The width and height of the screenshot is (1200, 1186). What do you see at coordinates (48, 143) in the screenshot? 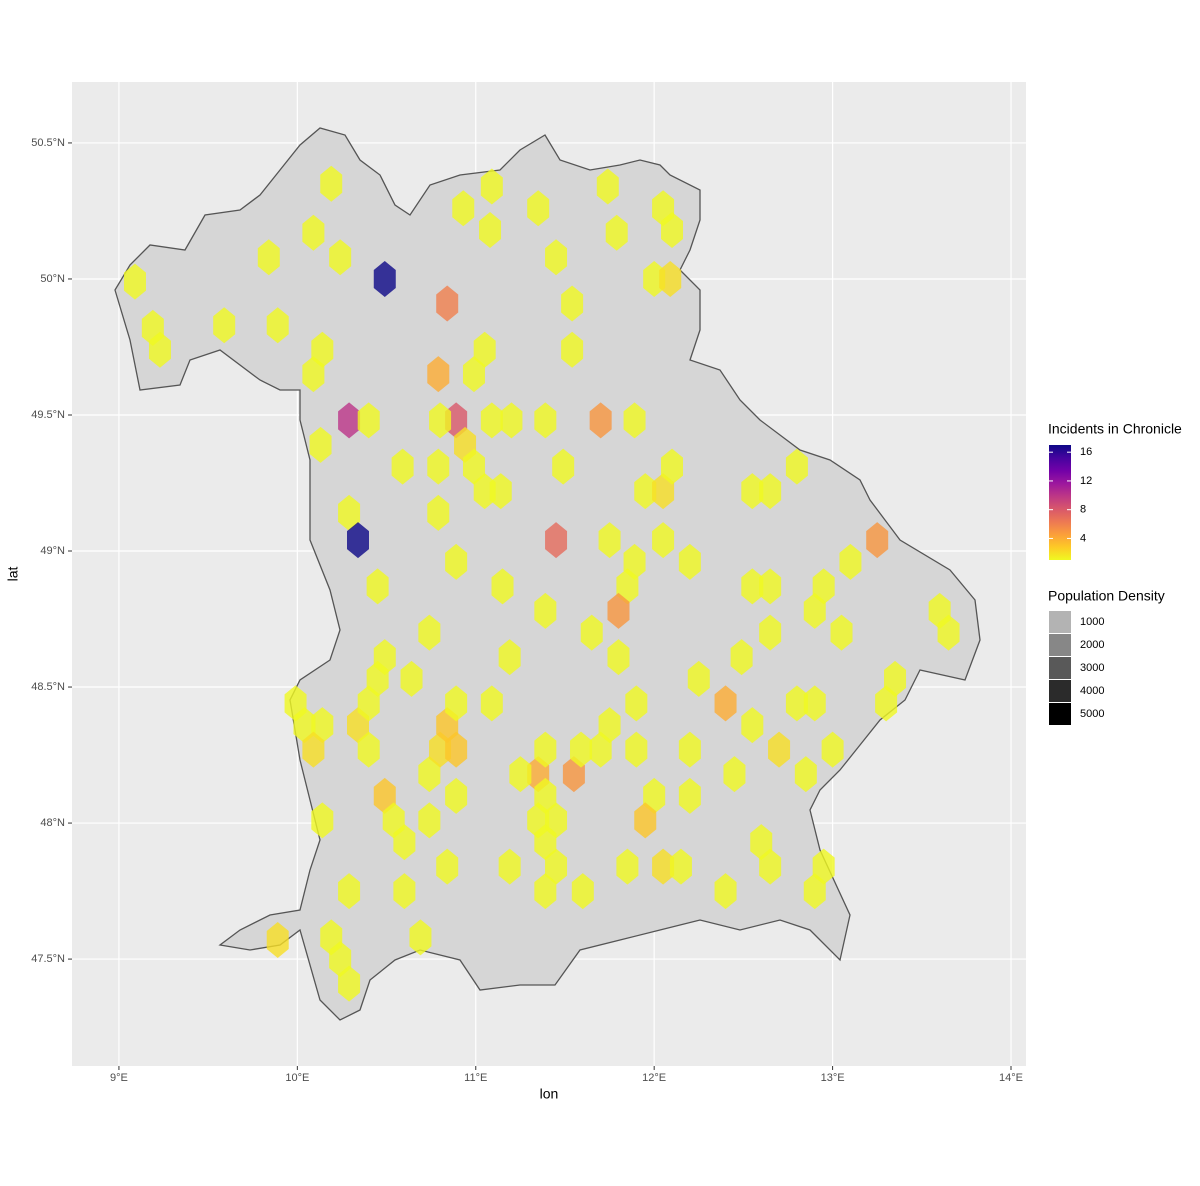
I see `y-tick-label: 50.5°N` at bounding box center [48, 143].